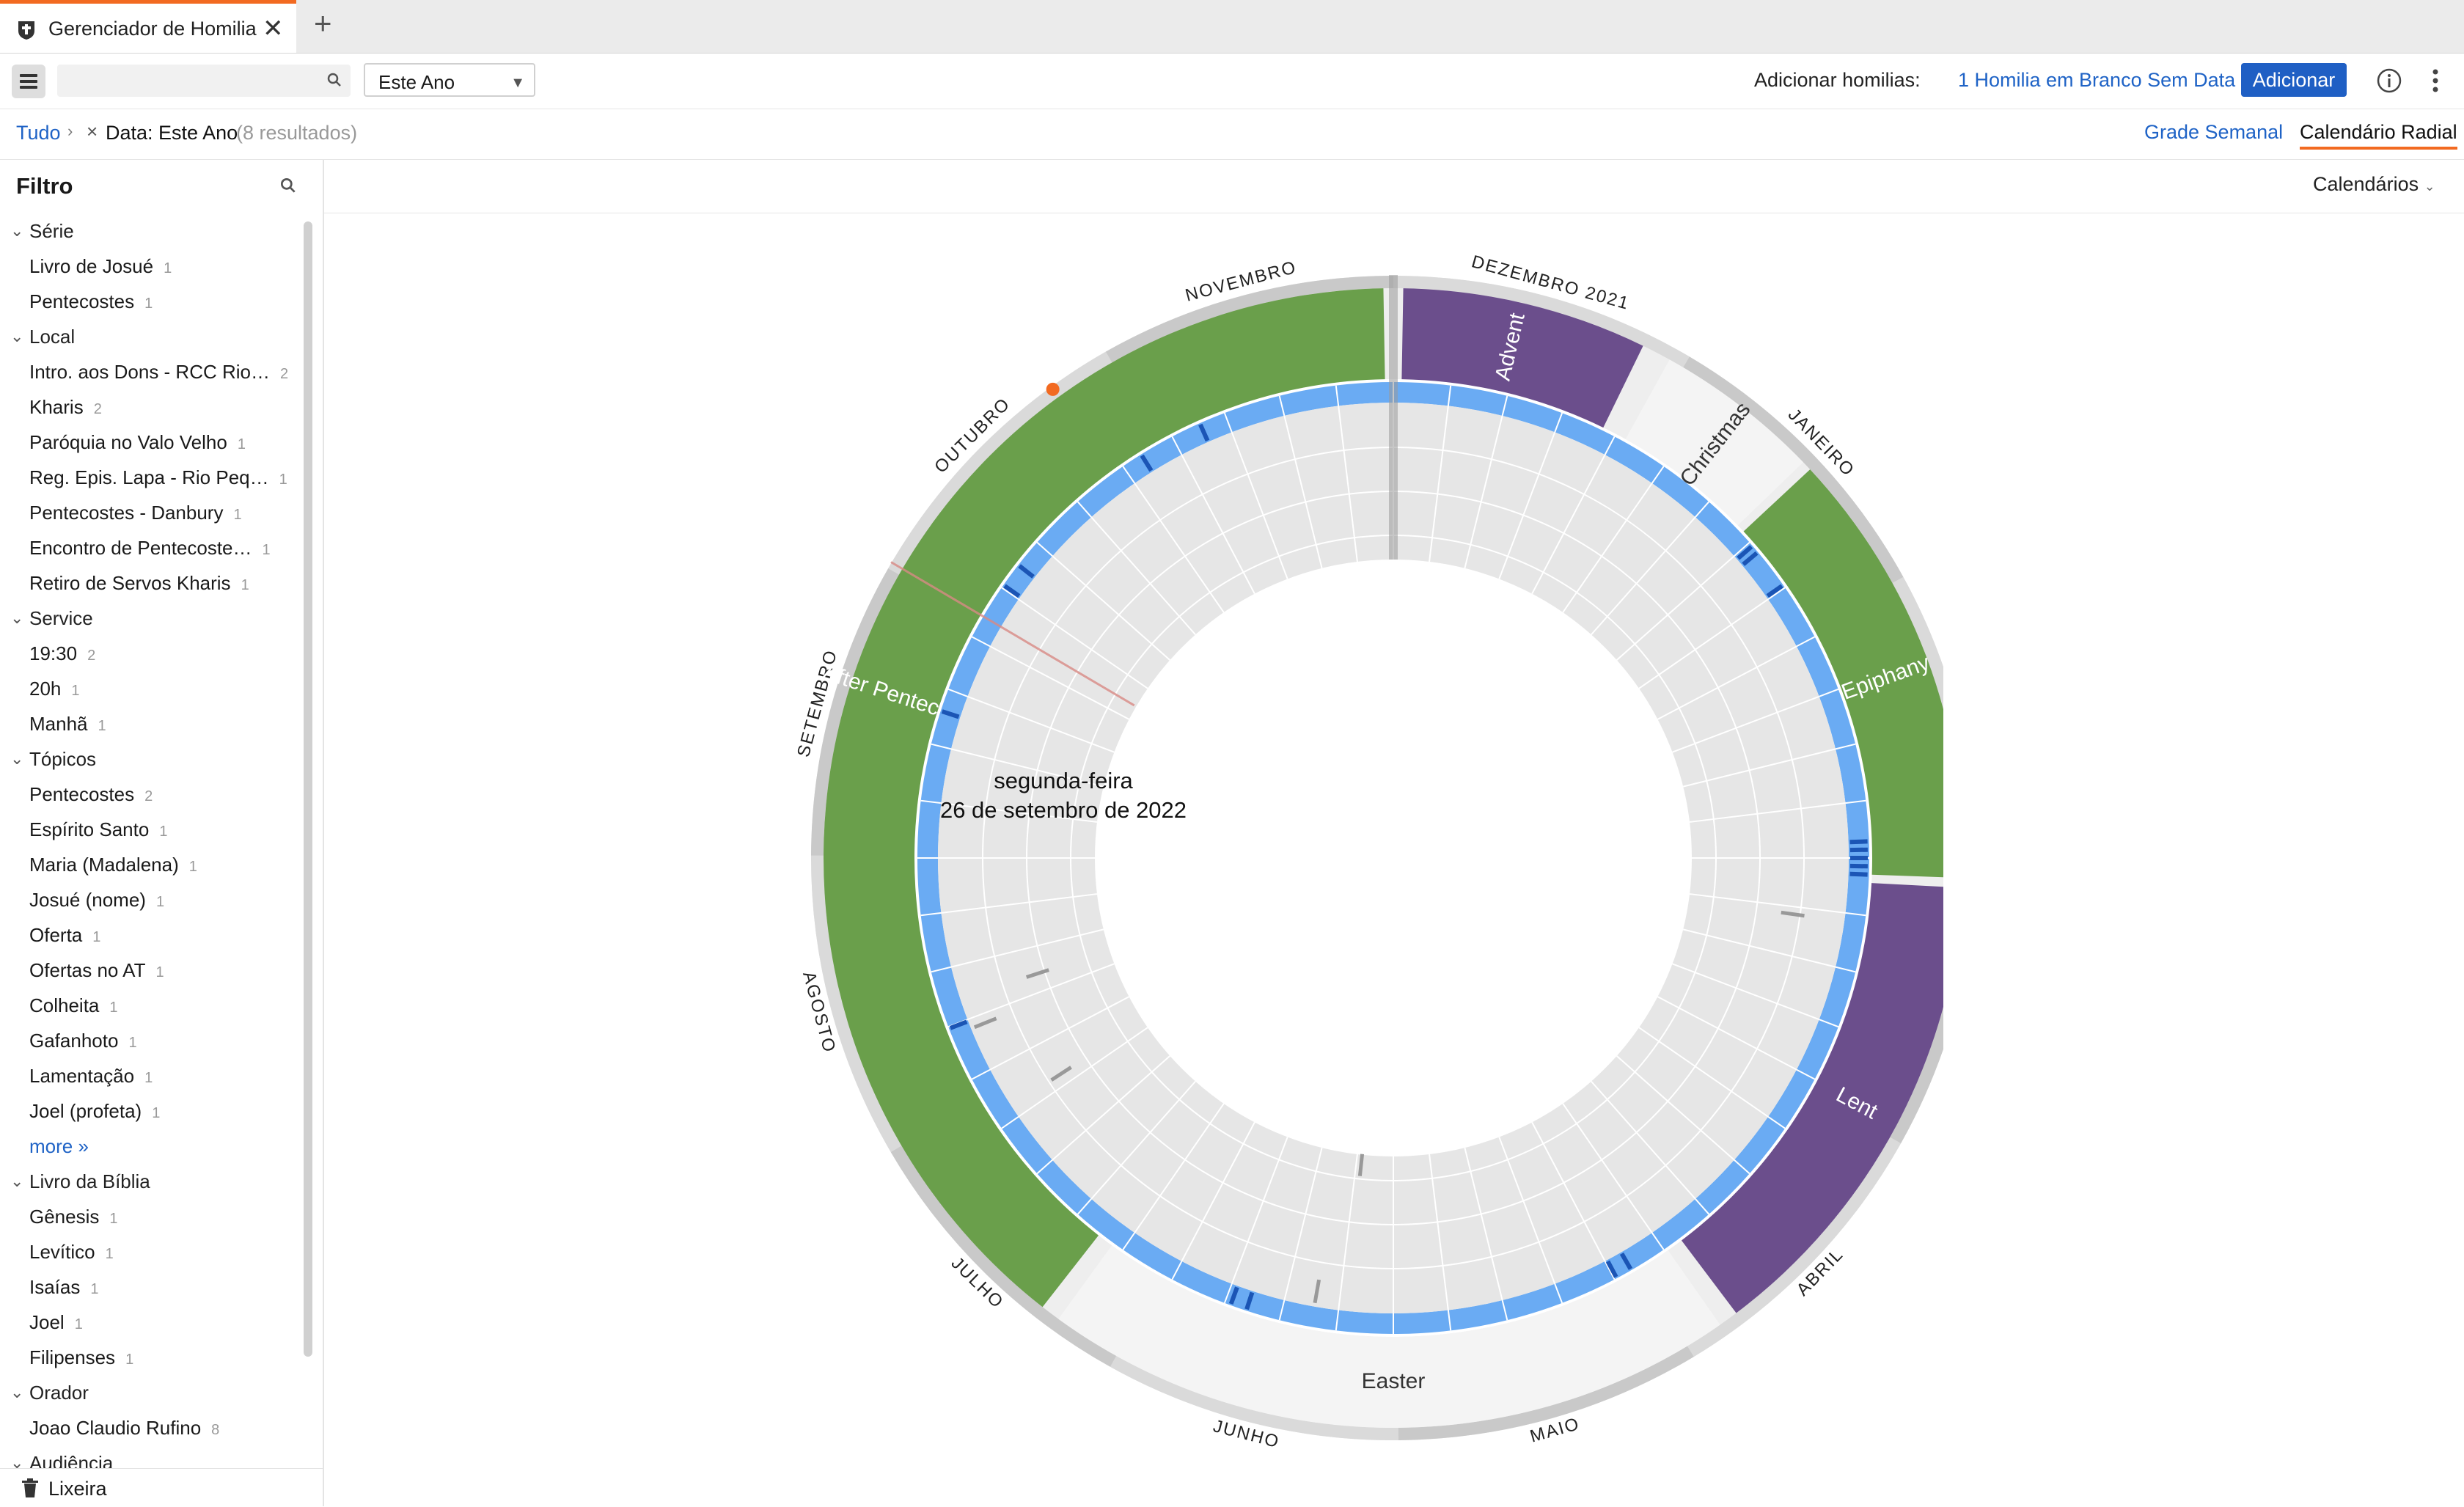  I want to click on hamburger-menu-icon, so click(28, 81).